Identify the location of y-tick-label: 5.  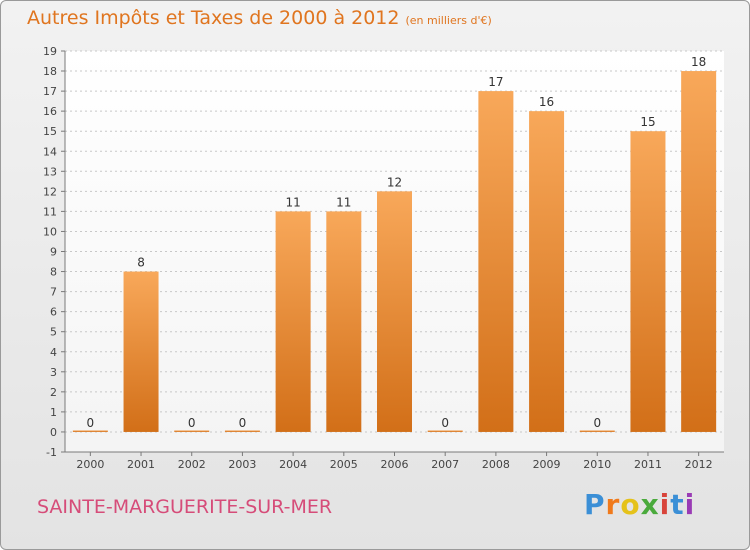
(53, 332).